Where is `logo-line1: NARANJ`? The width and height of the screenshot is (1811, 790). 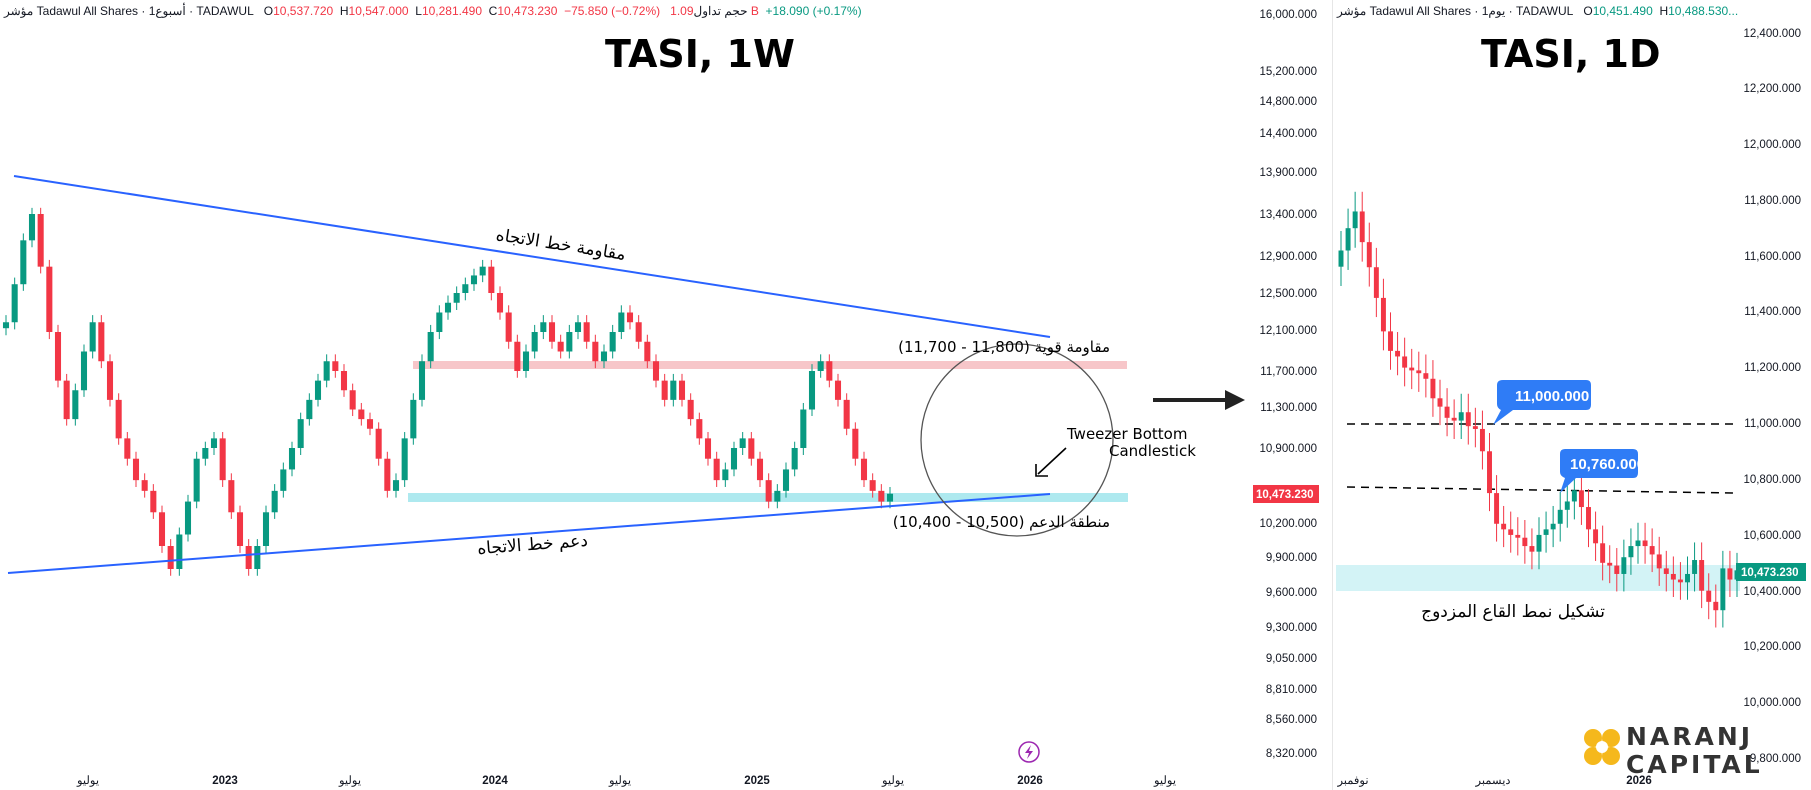 logo-line1: NARANJ is located at coordinates (1690, 736).